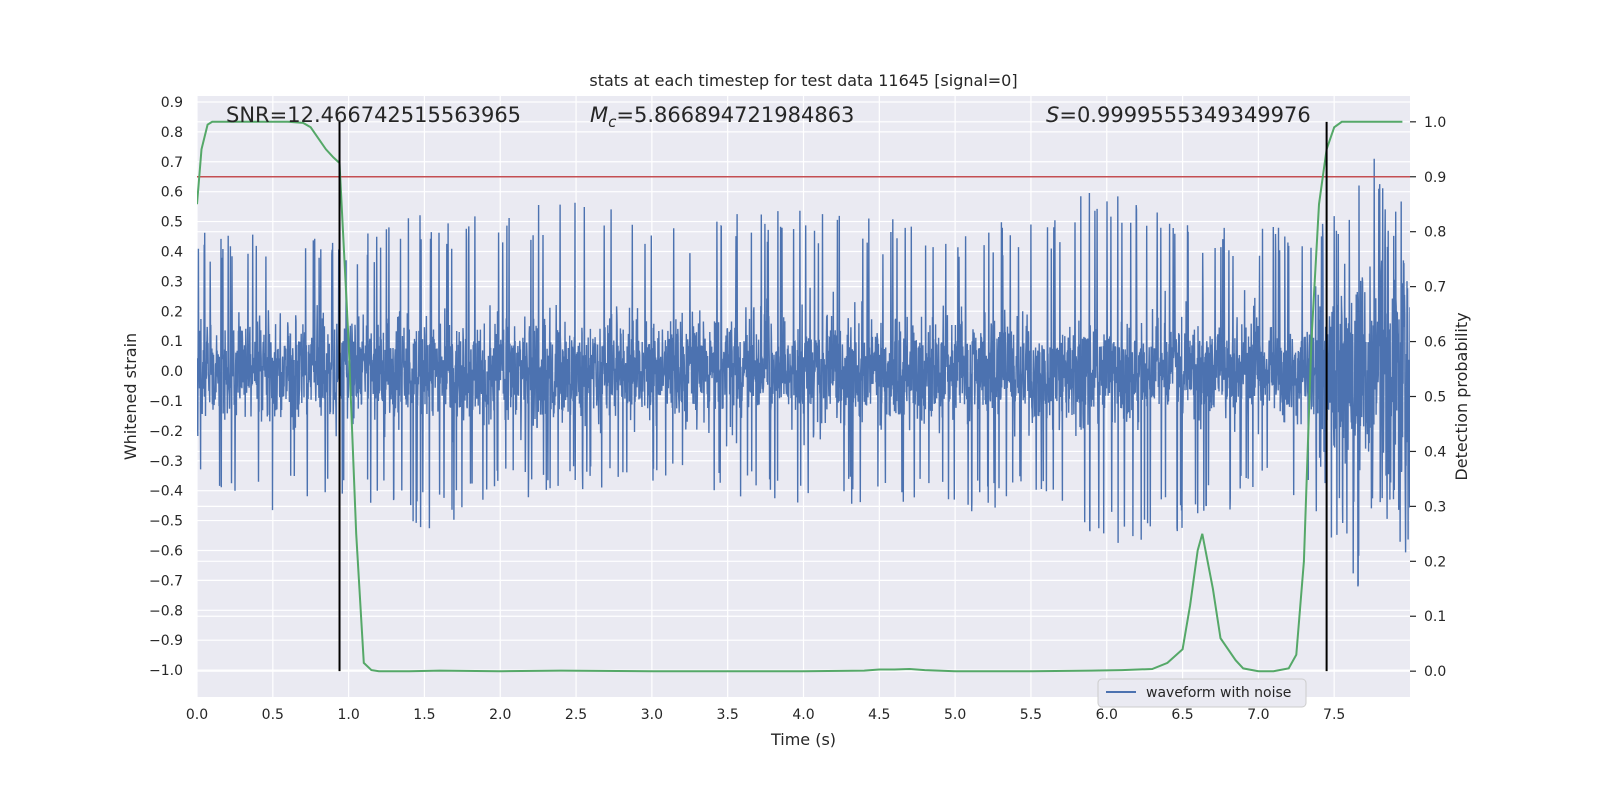 The height and width of the screenshot is (800, 1600). I want to click on y-tick-label: 0.5, so click(172, 223).